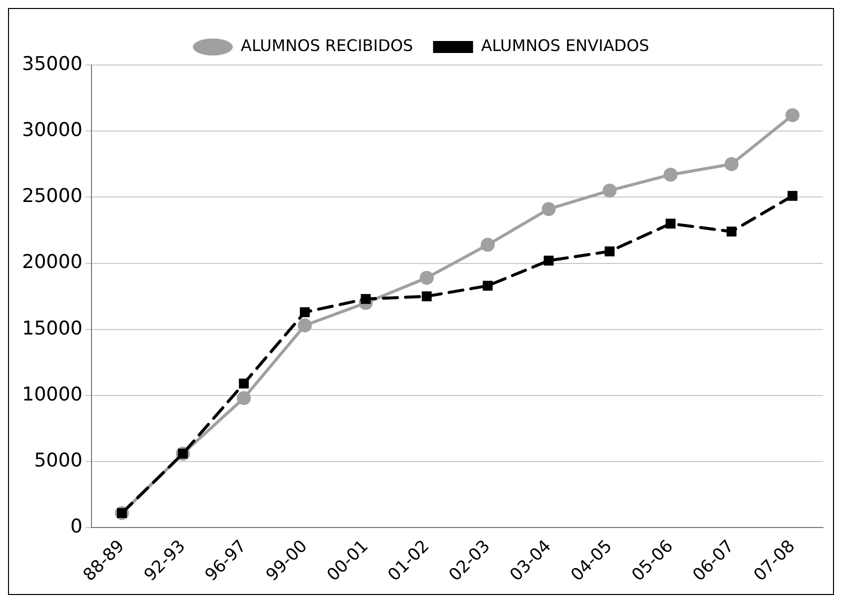  I want to click on legend-label: ALUMNOS ENVIADOS, so click(565, 46).